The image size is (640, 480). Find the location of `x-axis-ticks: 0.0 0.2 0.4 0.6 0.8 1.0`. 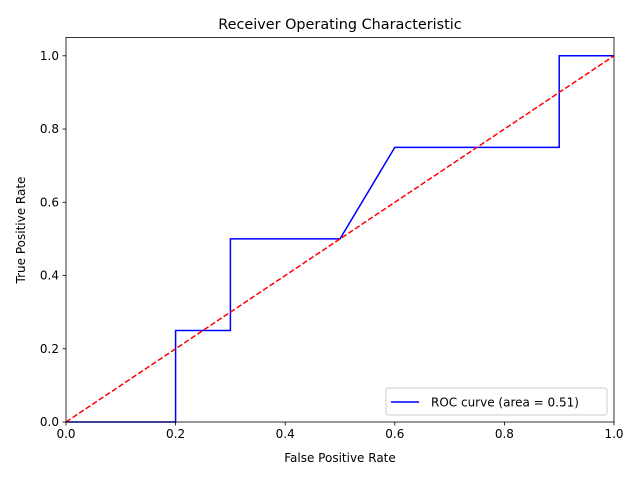

x-axis-ticks: 0.0 0.2 0.4 0.6 0.8 1.0 is located at coordinates (340, 431).